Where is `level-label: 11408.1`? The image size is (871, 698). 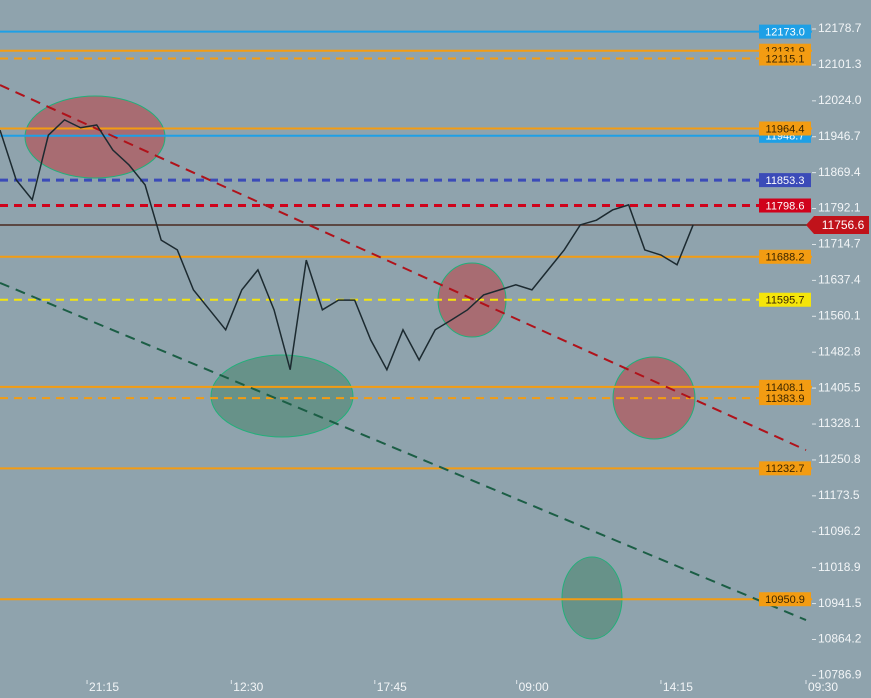
level-label: 11408.1 is located at coordinates (785, 388).